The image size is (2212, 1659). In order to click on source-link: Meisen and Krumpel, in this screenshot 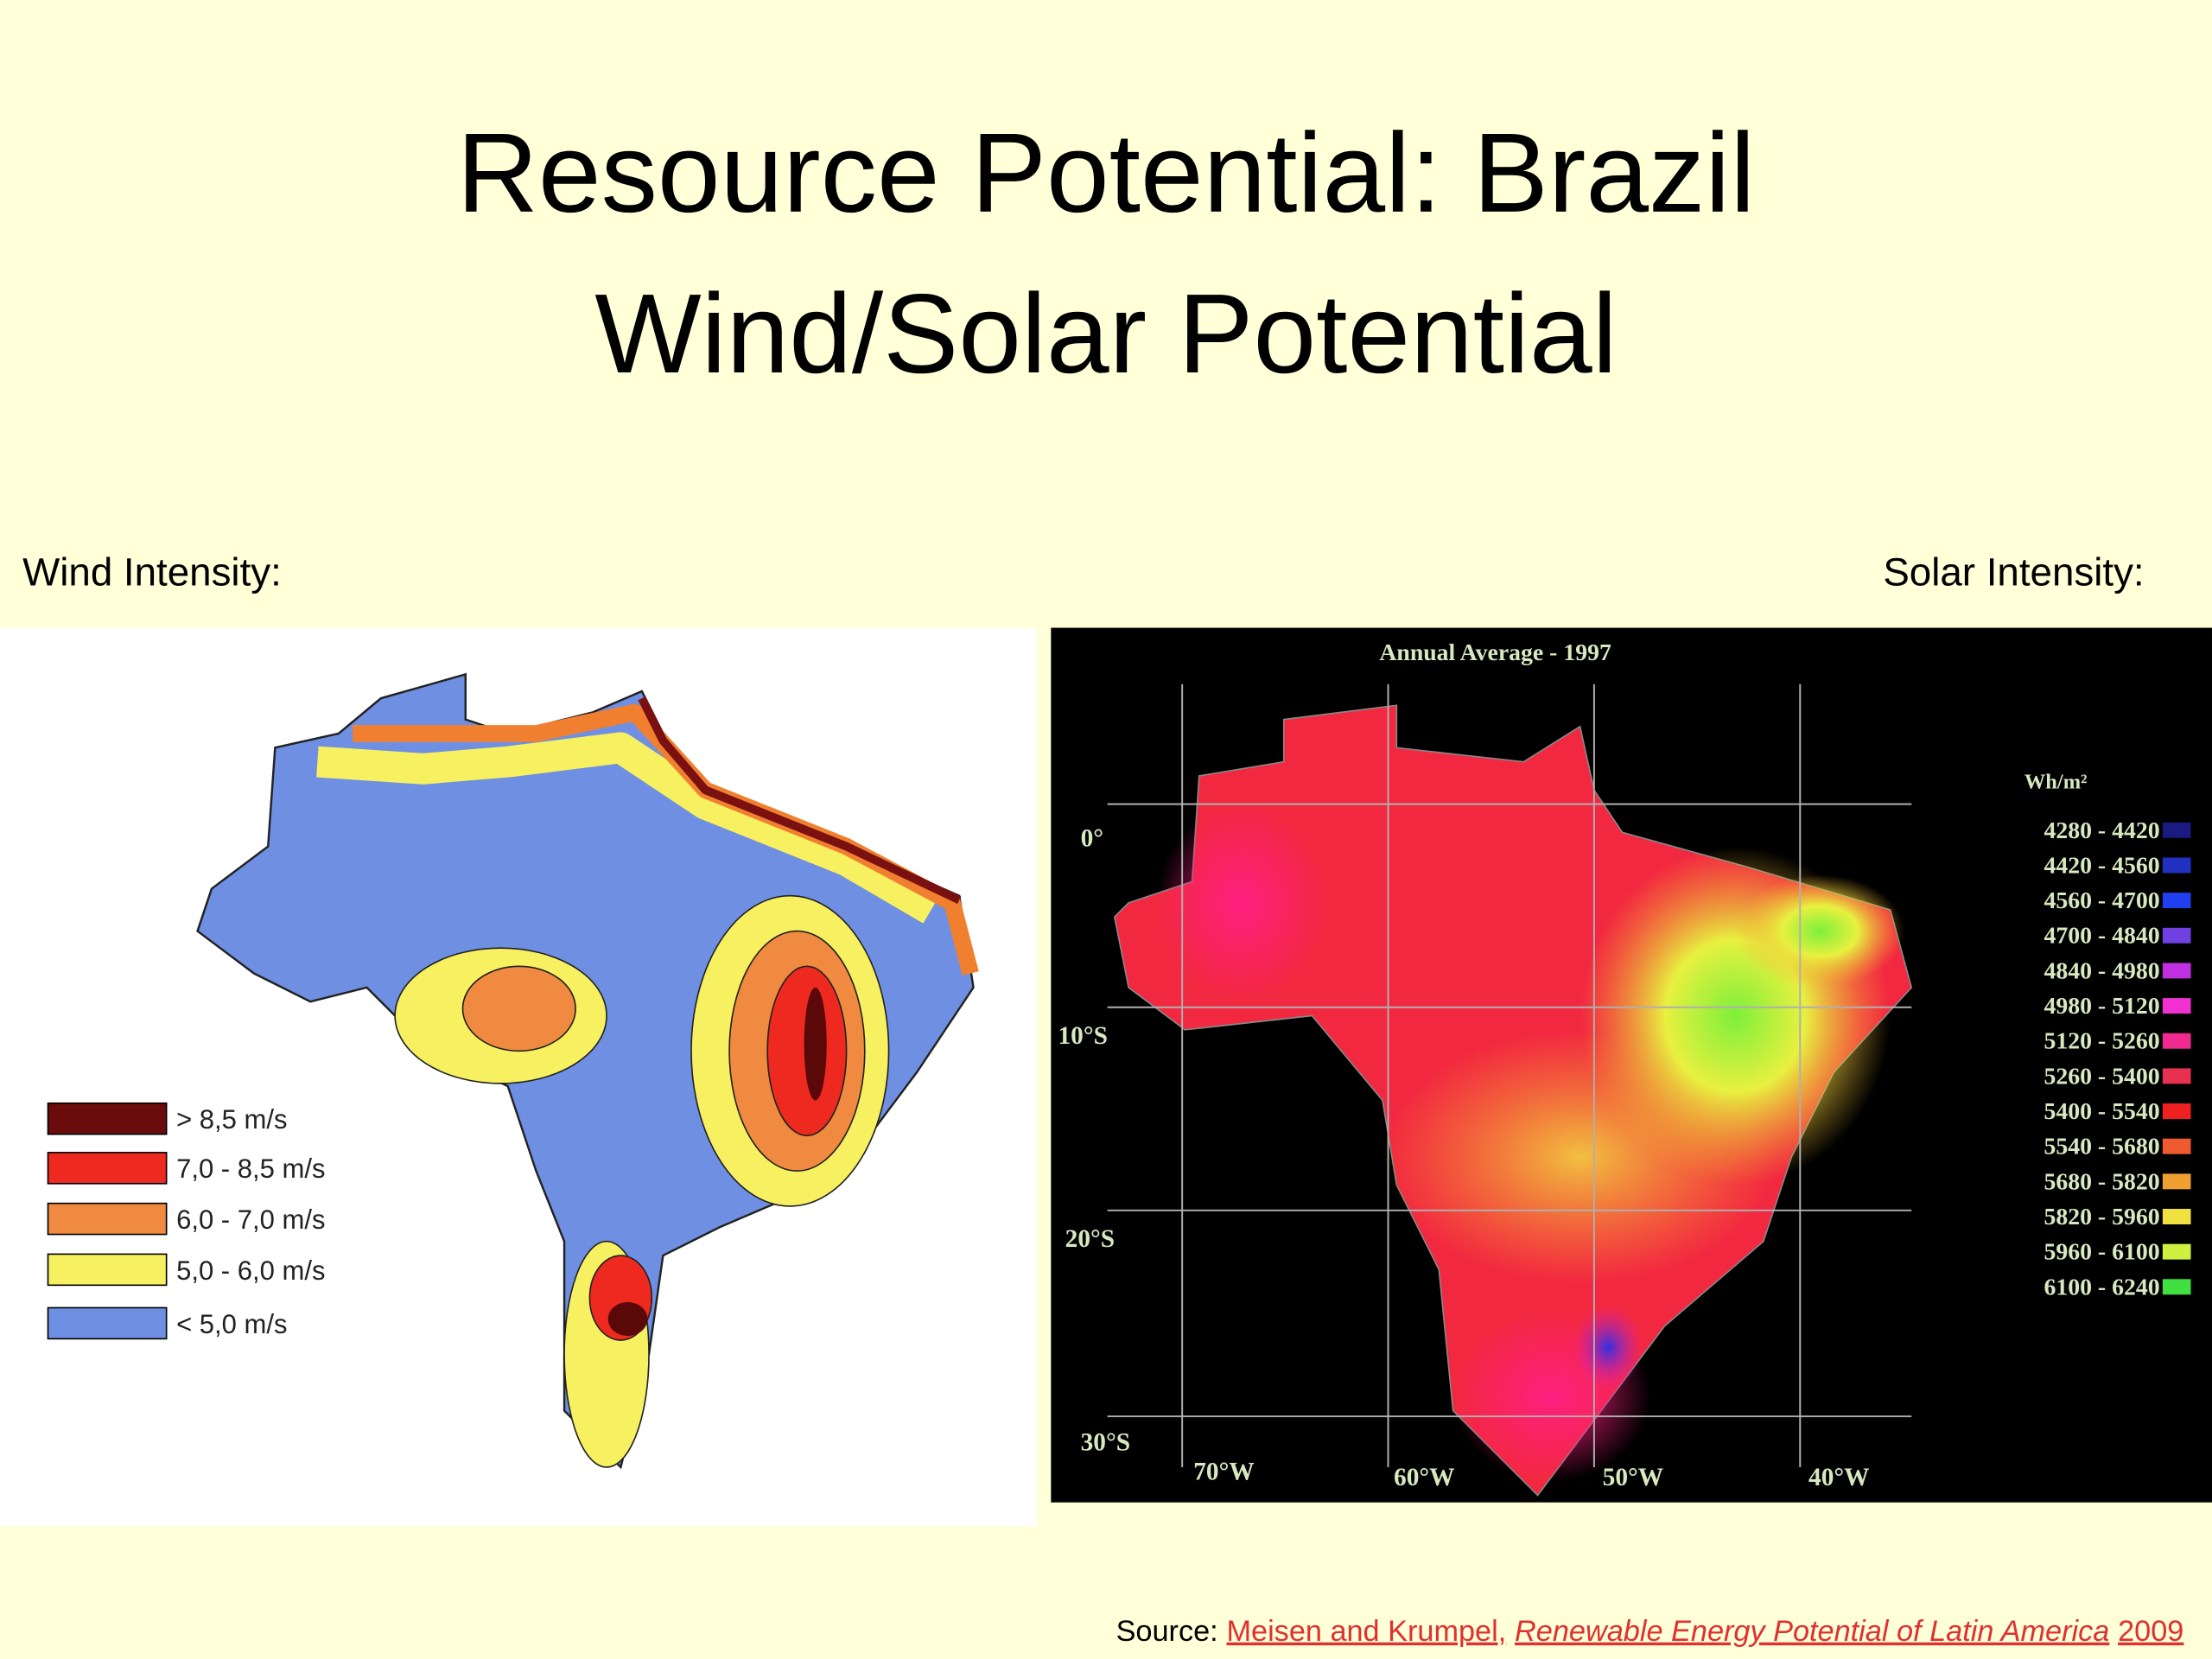, I will do `click(1366, 1631)`.